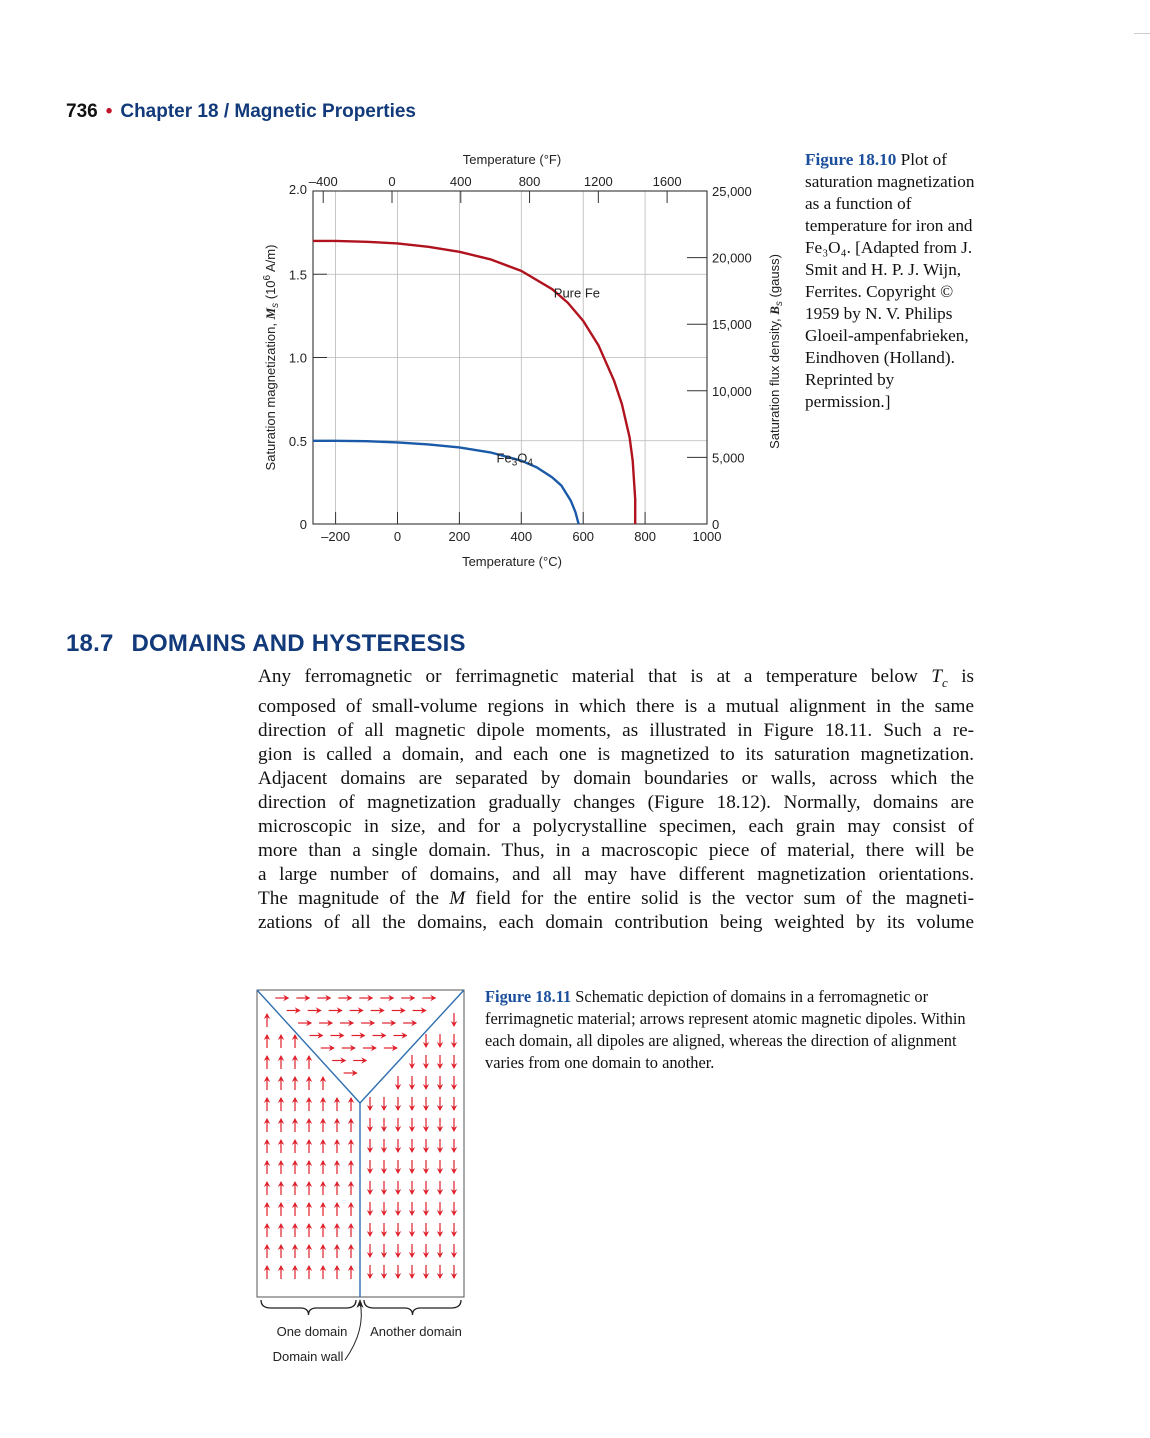 This screenshot has width=1150, height=1438. I want to click on y-right-axis-label: Saturation flux density, Bs (gauss), so click(776, 351).